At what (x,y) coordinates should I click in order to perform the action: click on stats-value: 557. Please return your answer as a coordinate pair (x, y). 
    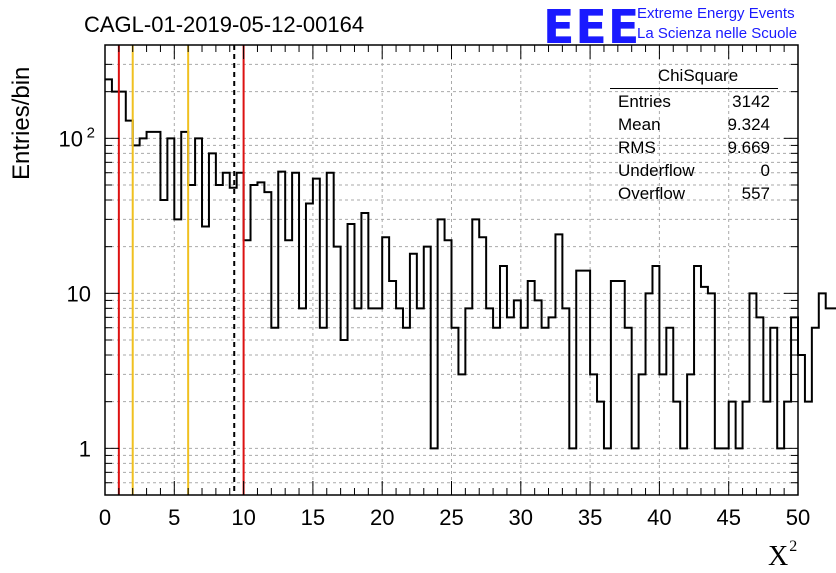
    Looking at the image, I should click on (755, 193).